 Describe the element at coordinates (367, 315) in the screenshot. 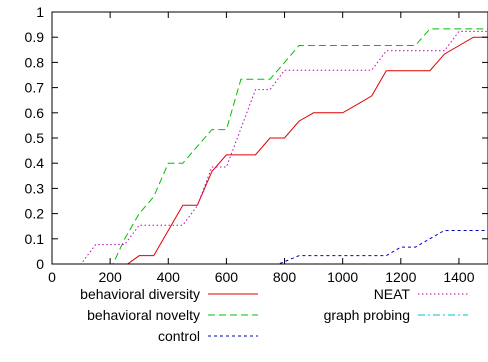

I see `legend-label: graph probing` at that location.